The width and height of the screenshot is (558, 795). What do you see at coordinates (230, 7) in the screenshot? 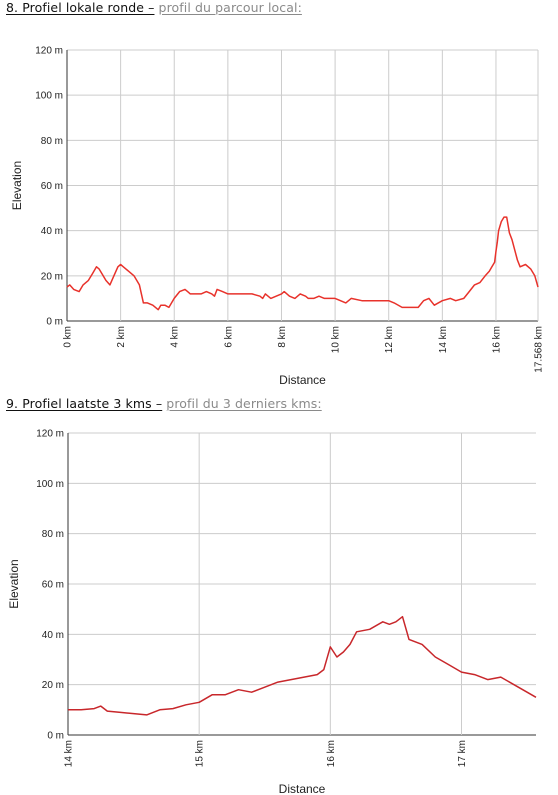
I see `heading-french: profil du parcour local:` at bounding box center [230, 7].